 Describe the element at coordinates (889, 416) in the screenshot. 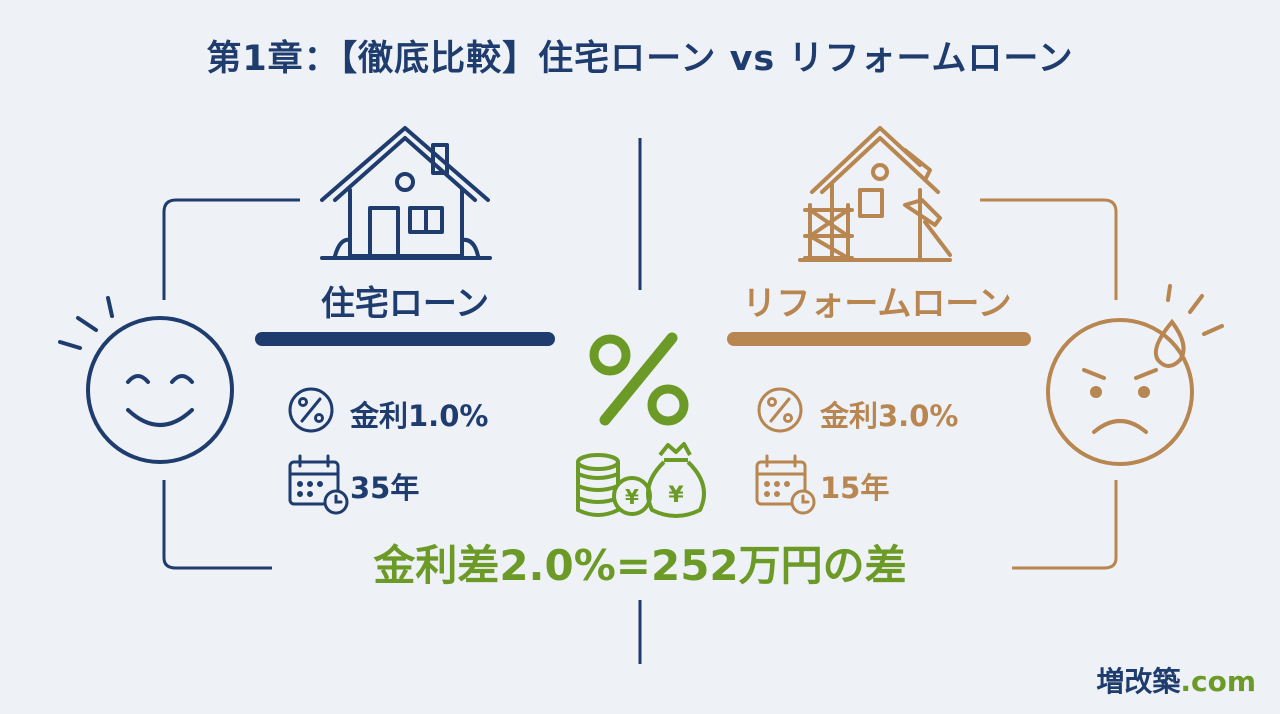

I see `right-rate: 金利3.0%` at that location.